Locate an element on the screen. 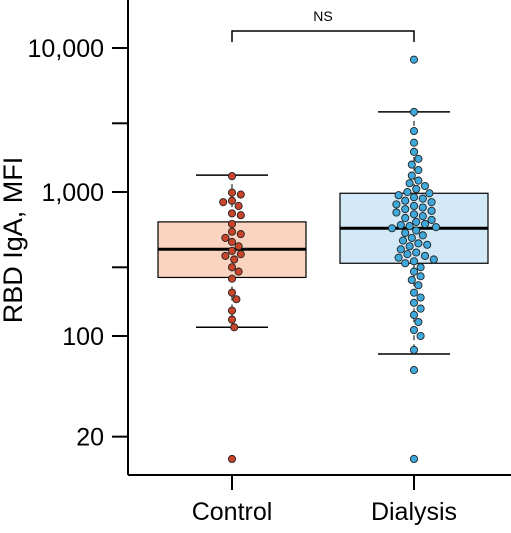 This screenshot has width=511, height=533. y-axis-title: RBD IgA, MFI is located at coordinates (14, 240).